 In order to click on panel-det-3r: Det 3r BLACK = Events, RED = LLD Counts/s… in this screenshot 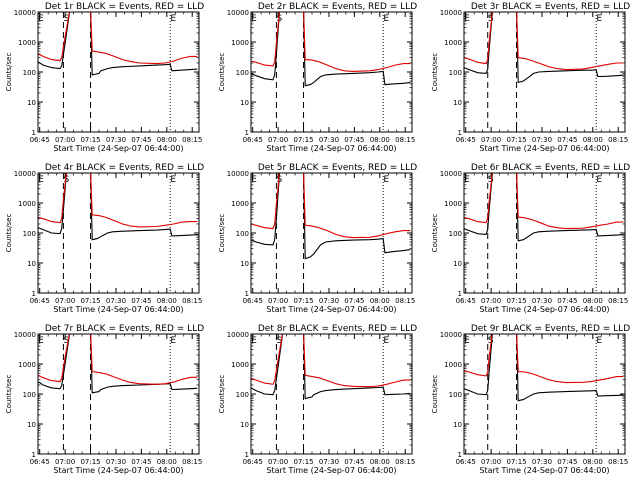, I will do `click(530, 77)`.